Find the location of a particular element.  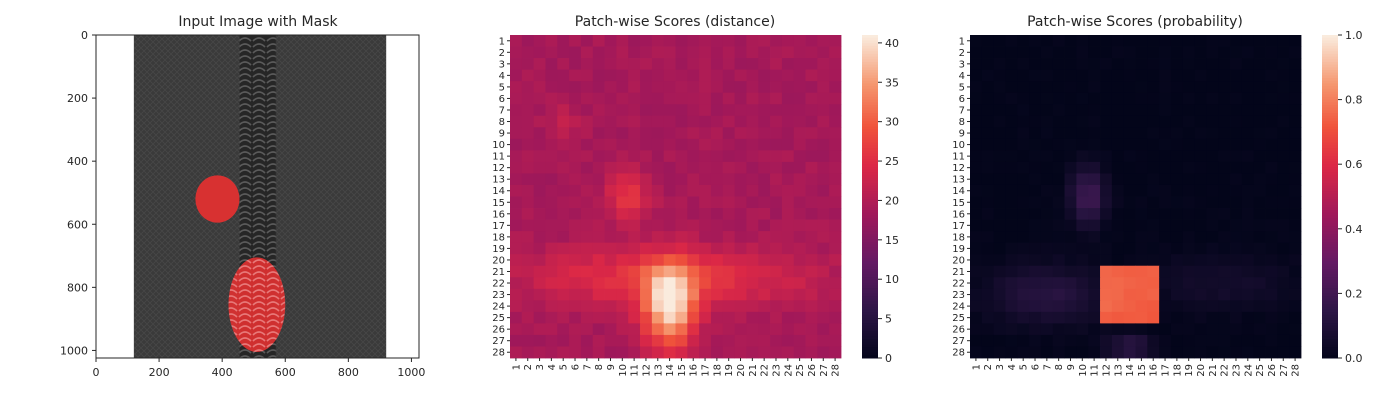

y-tick-label: 24 is located at coordinates (498, 307).